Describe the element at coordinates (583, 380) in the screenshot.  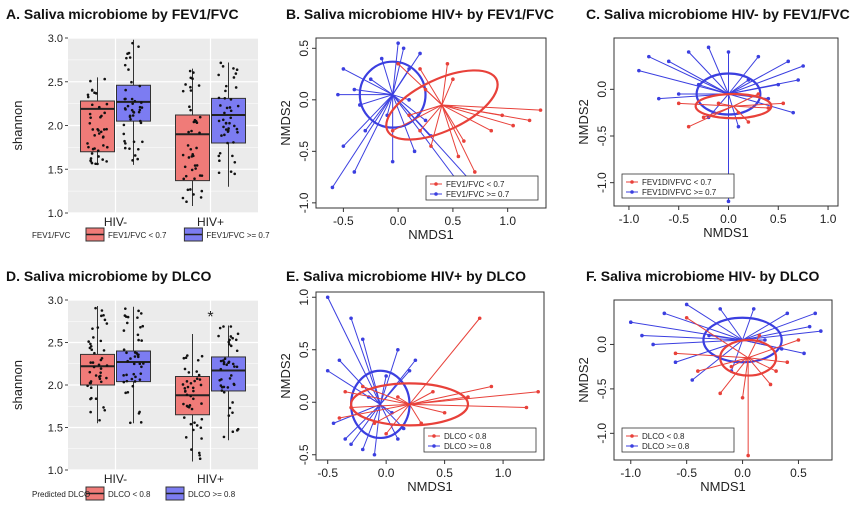
I see `y-axis-label: NMDS2` at that location.